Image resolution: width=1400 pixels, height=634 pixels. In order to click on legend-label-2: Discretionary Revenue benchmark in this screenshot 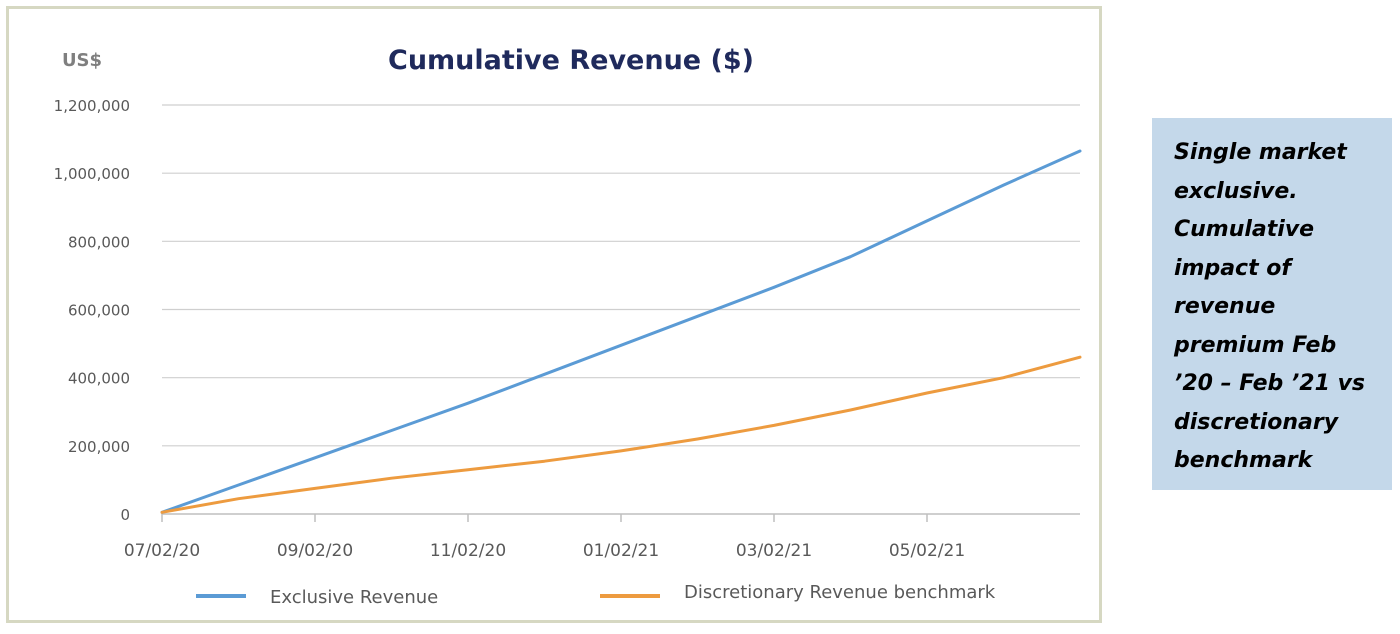, I will do `click(840, 592)`.